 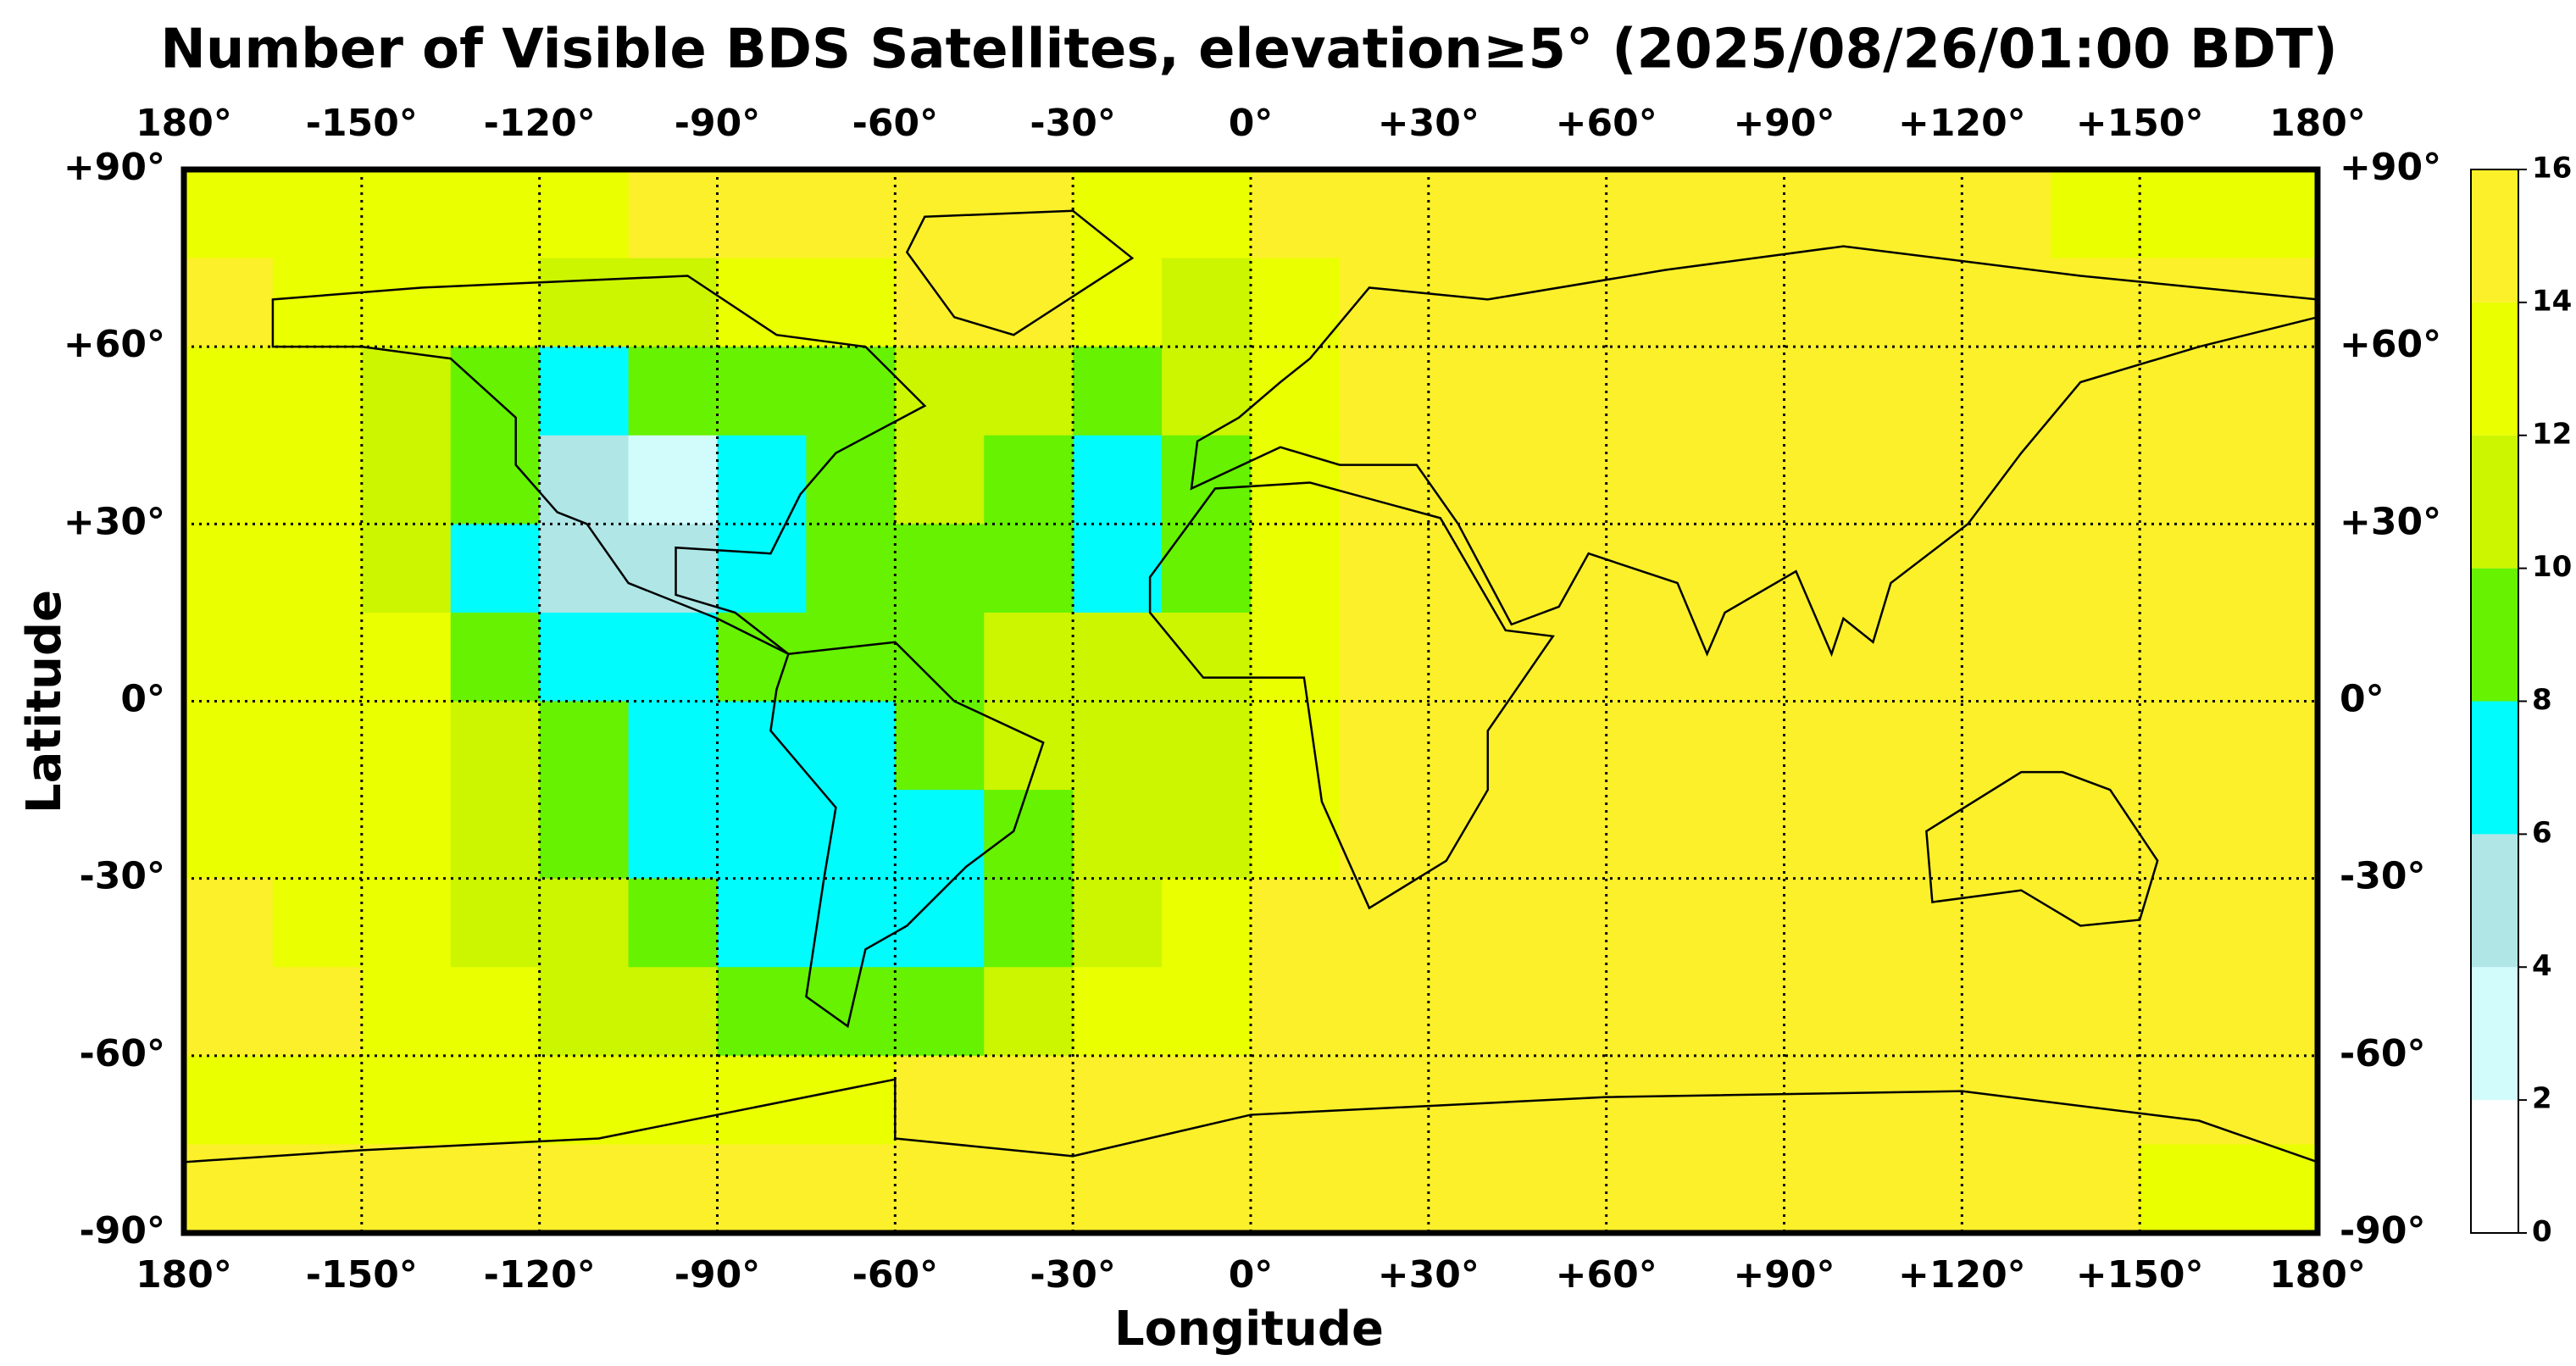 What do you see at coordinates (540, 1275) in the screenshot?
I see `x-tick-label: -120°` at bounding box center [540, 1275].